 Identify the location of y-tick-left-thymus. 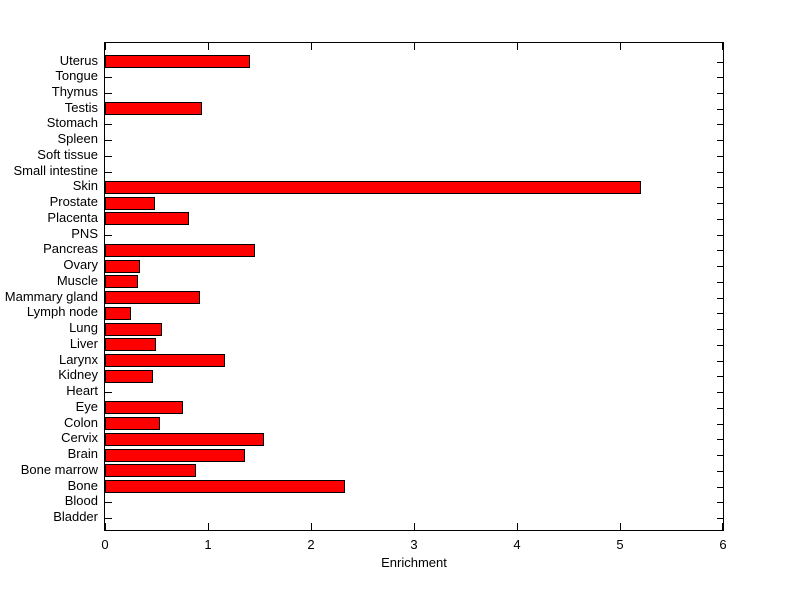
(108, 93).